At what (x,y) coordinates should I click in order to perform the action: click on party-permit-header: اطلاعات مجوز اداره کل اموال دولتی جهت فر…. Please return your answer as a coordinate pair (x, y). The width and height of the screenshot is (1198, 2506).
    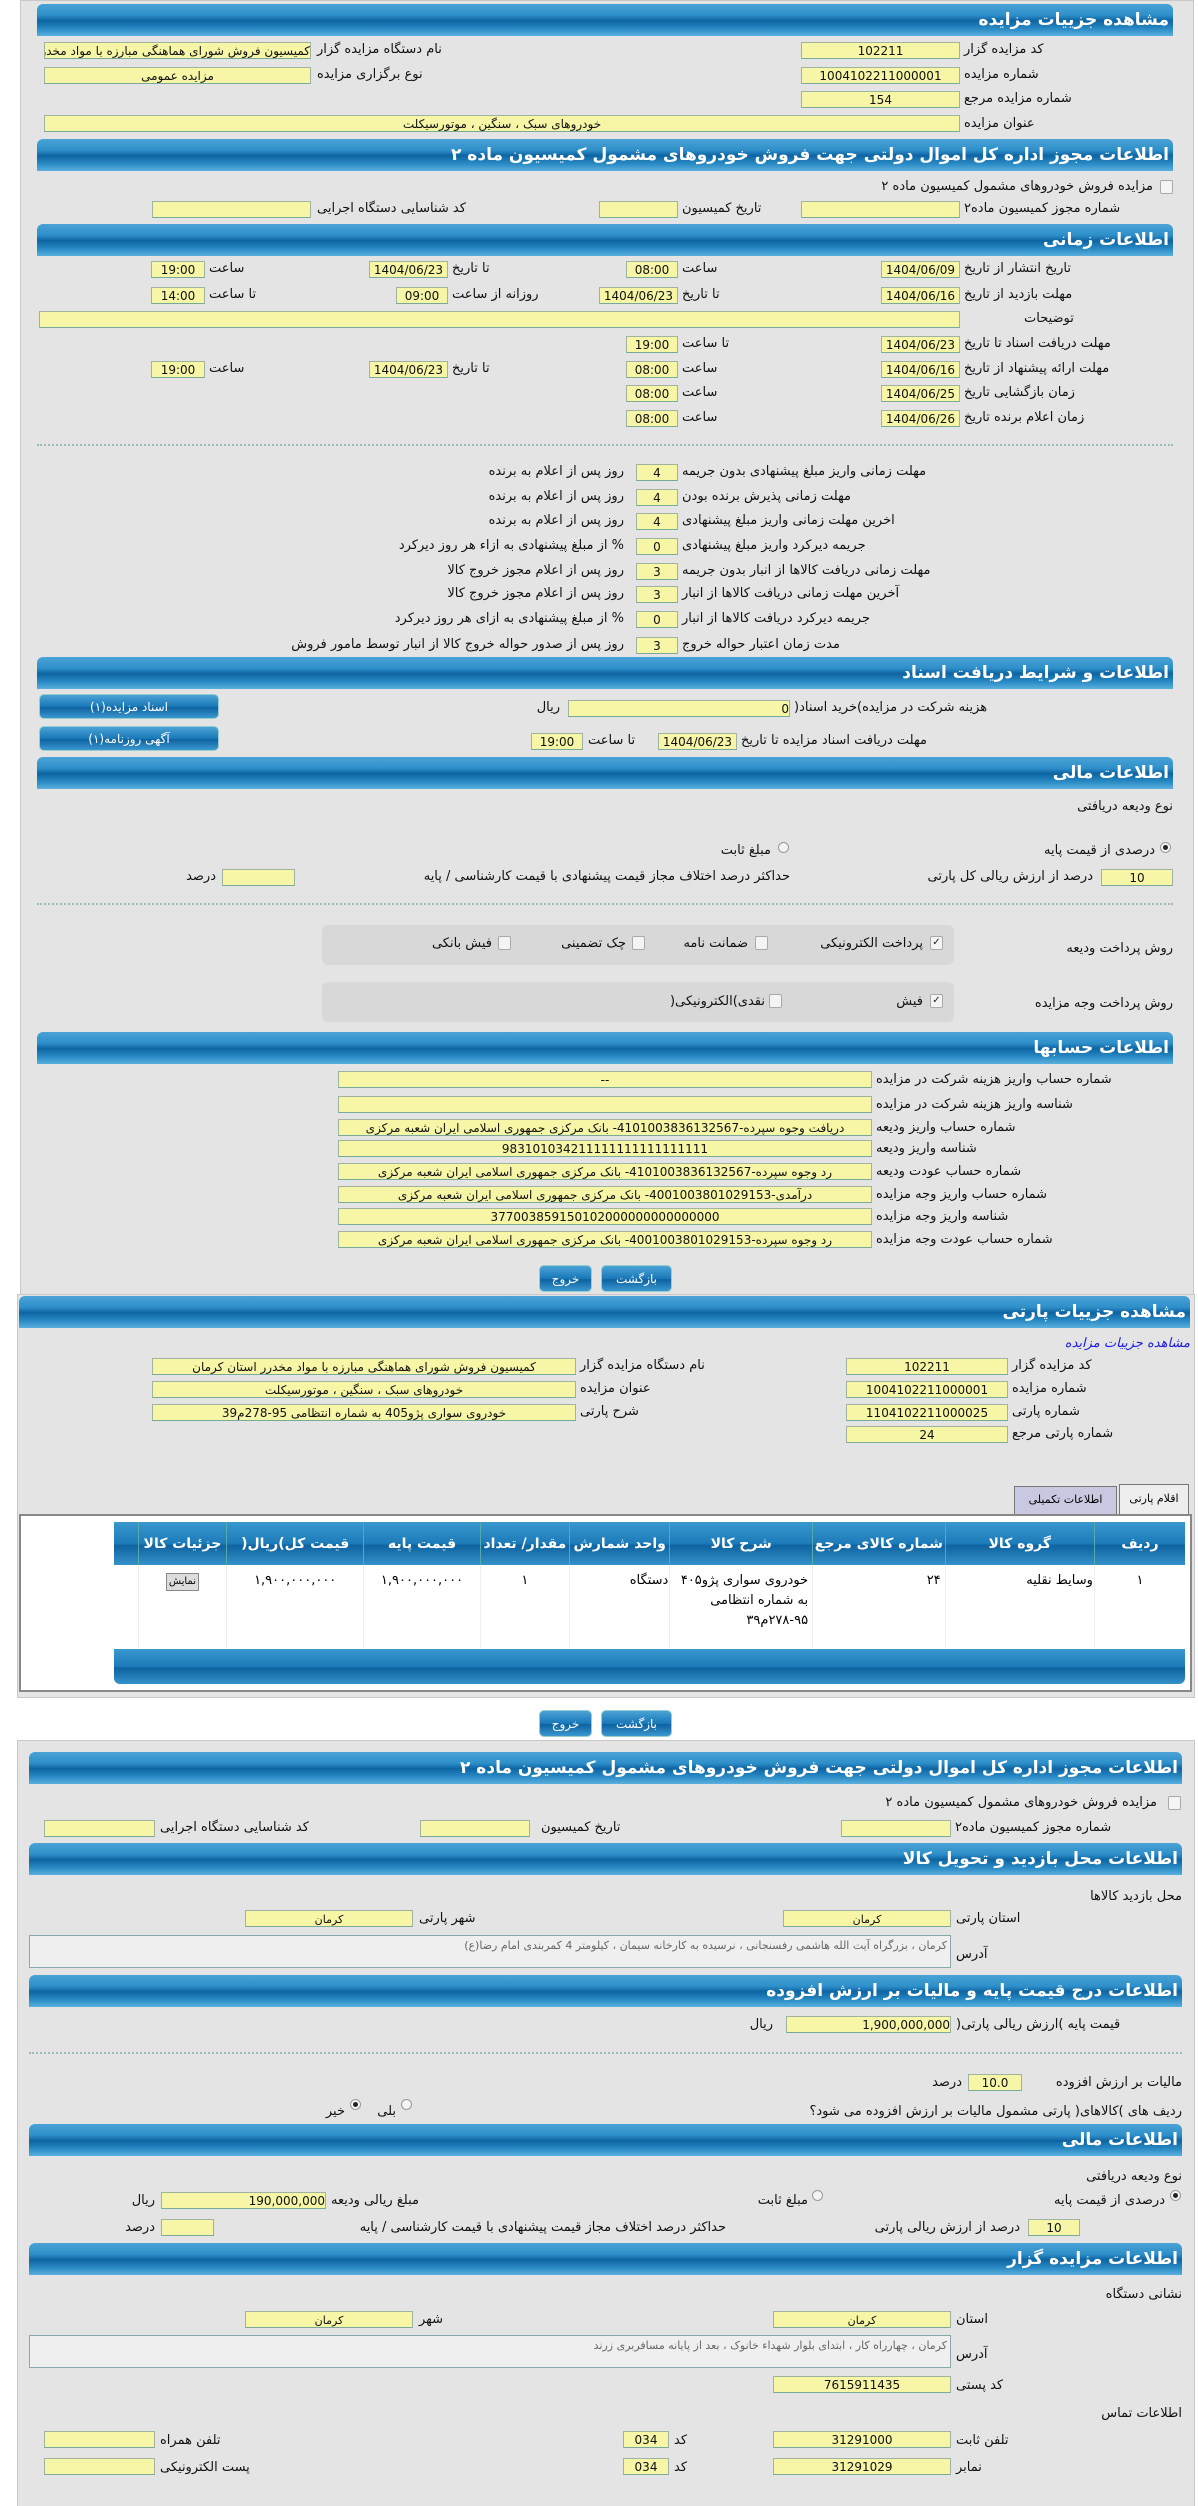
    Looking at the image, I should click on (605, 1768).